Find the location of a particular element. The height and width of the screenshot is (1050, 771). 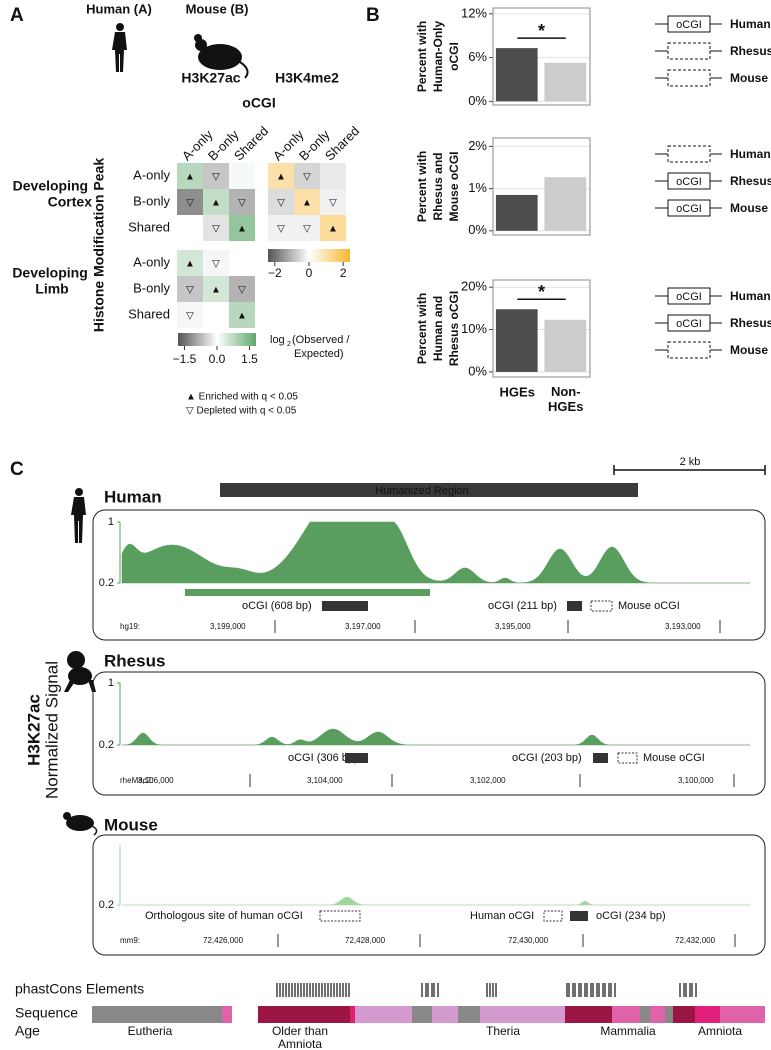

ocgi-block-dashed is located at coordinates (627, 758).